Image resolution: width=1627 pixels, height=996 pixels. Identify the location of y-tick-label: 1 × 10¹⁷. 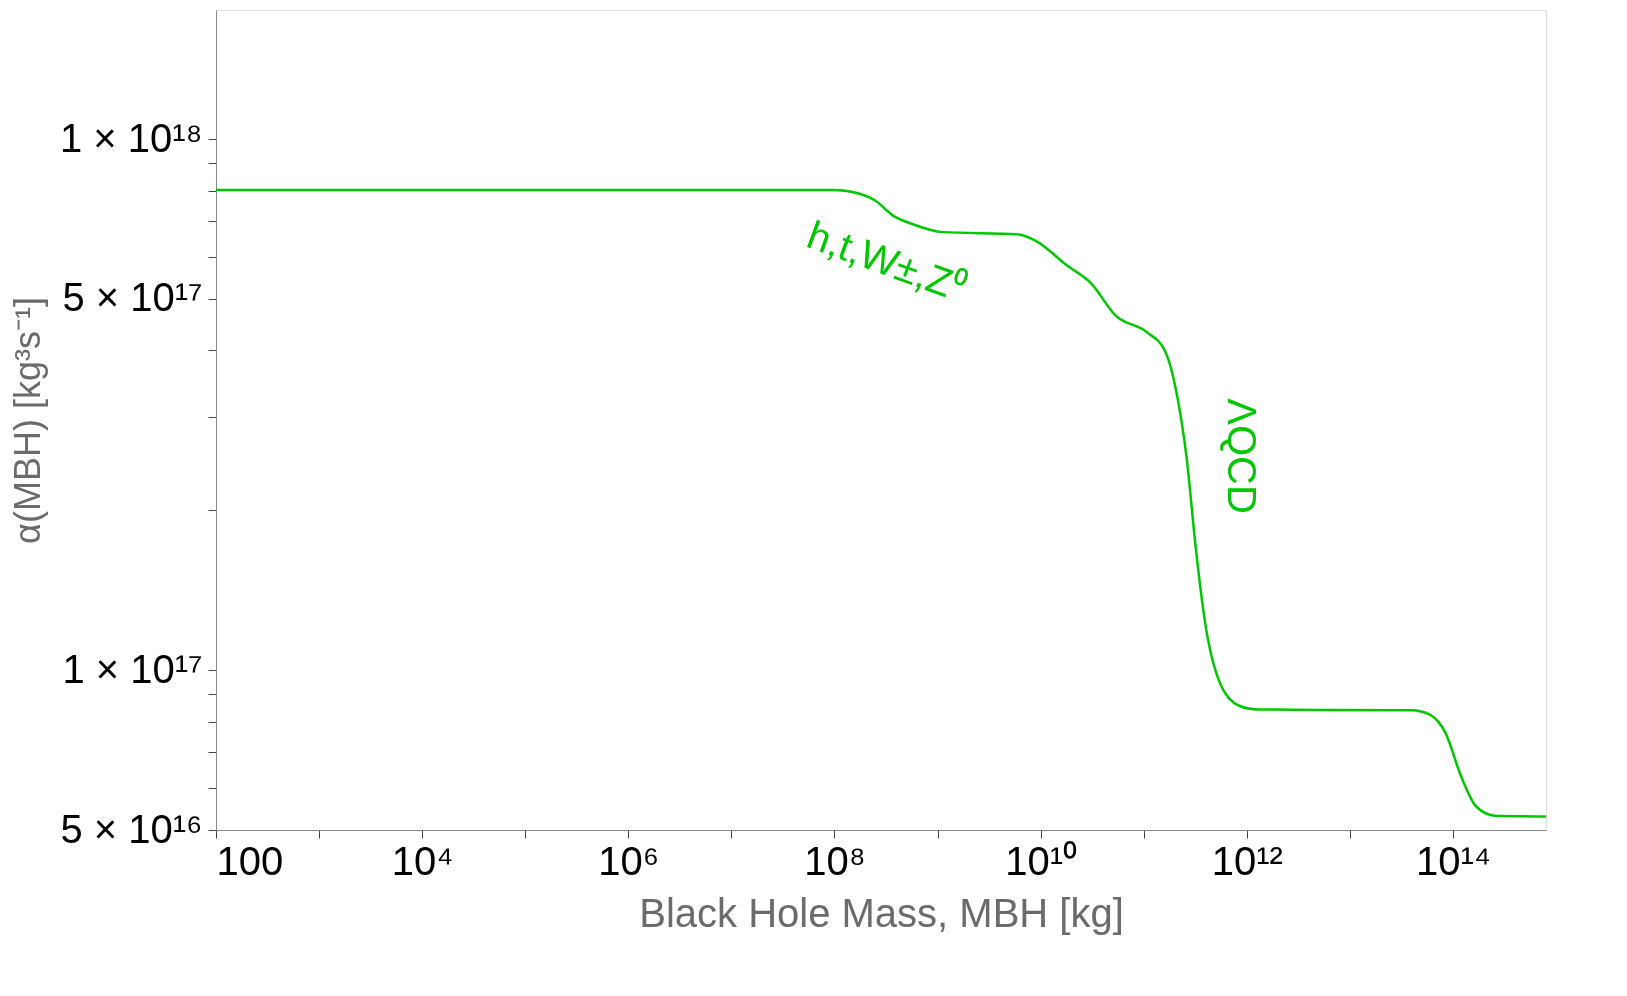
(132, 668).